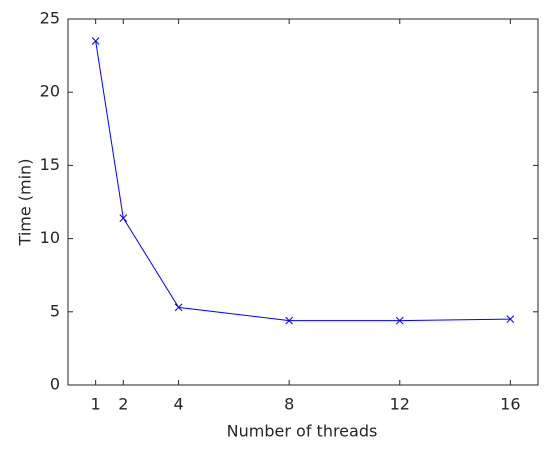  I want to click on x-tick-label: 2, so click(123, 404).